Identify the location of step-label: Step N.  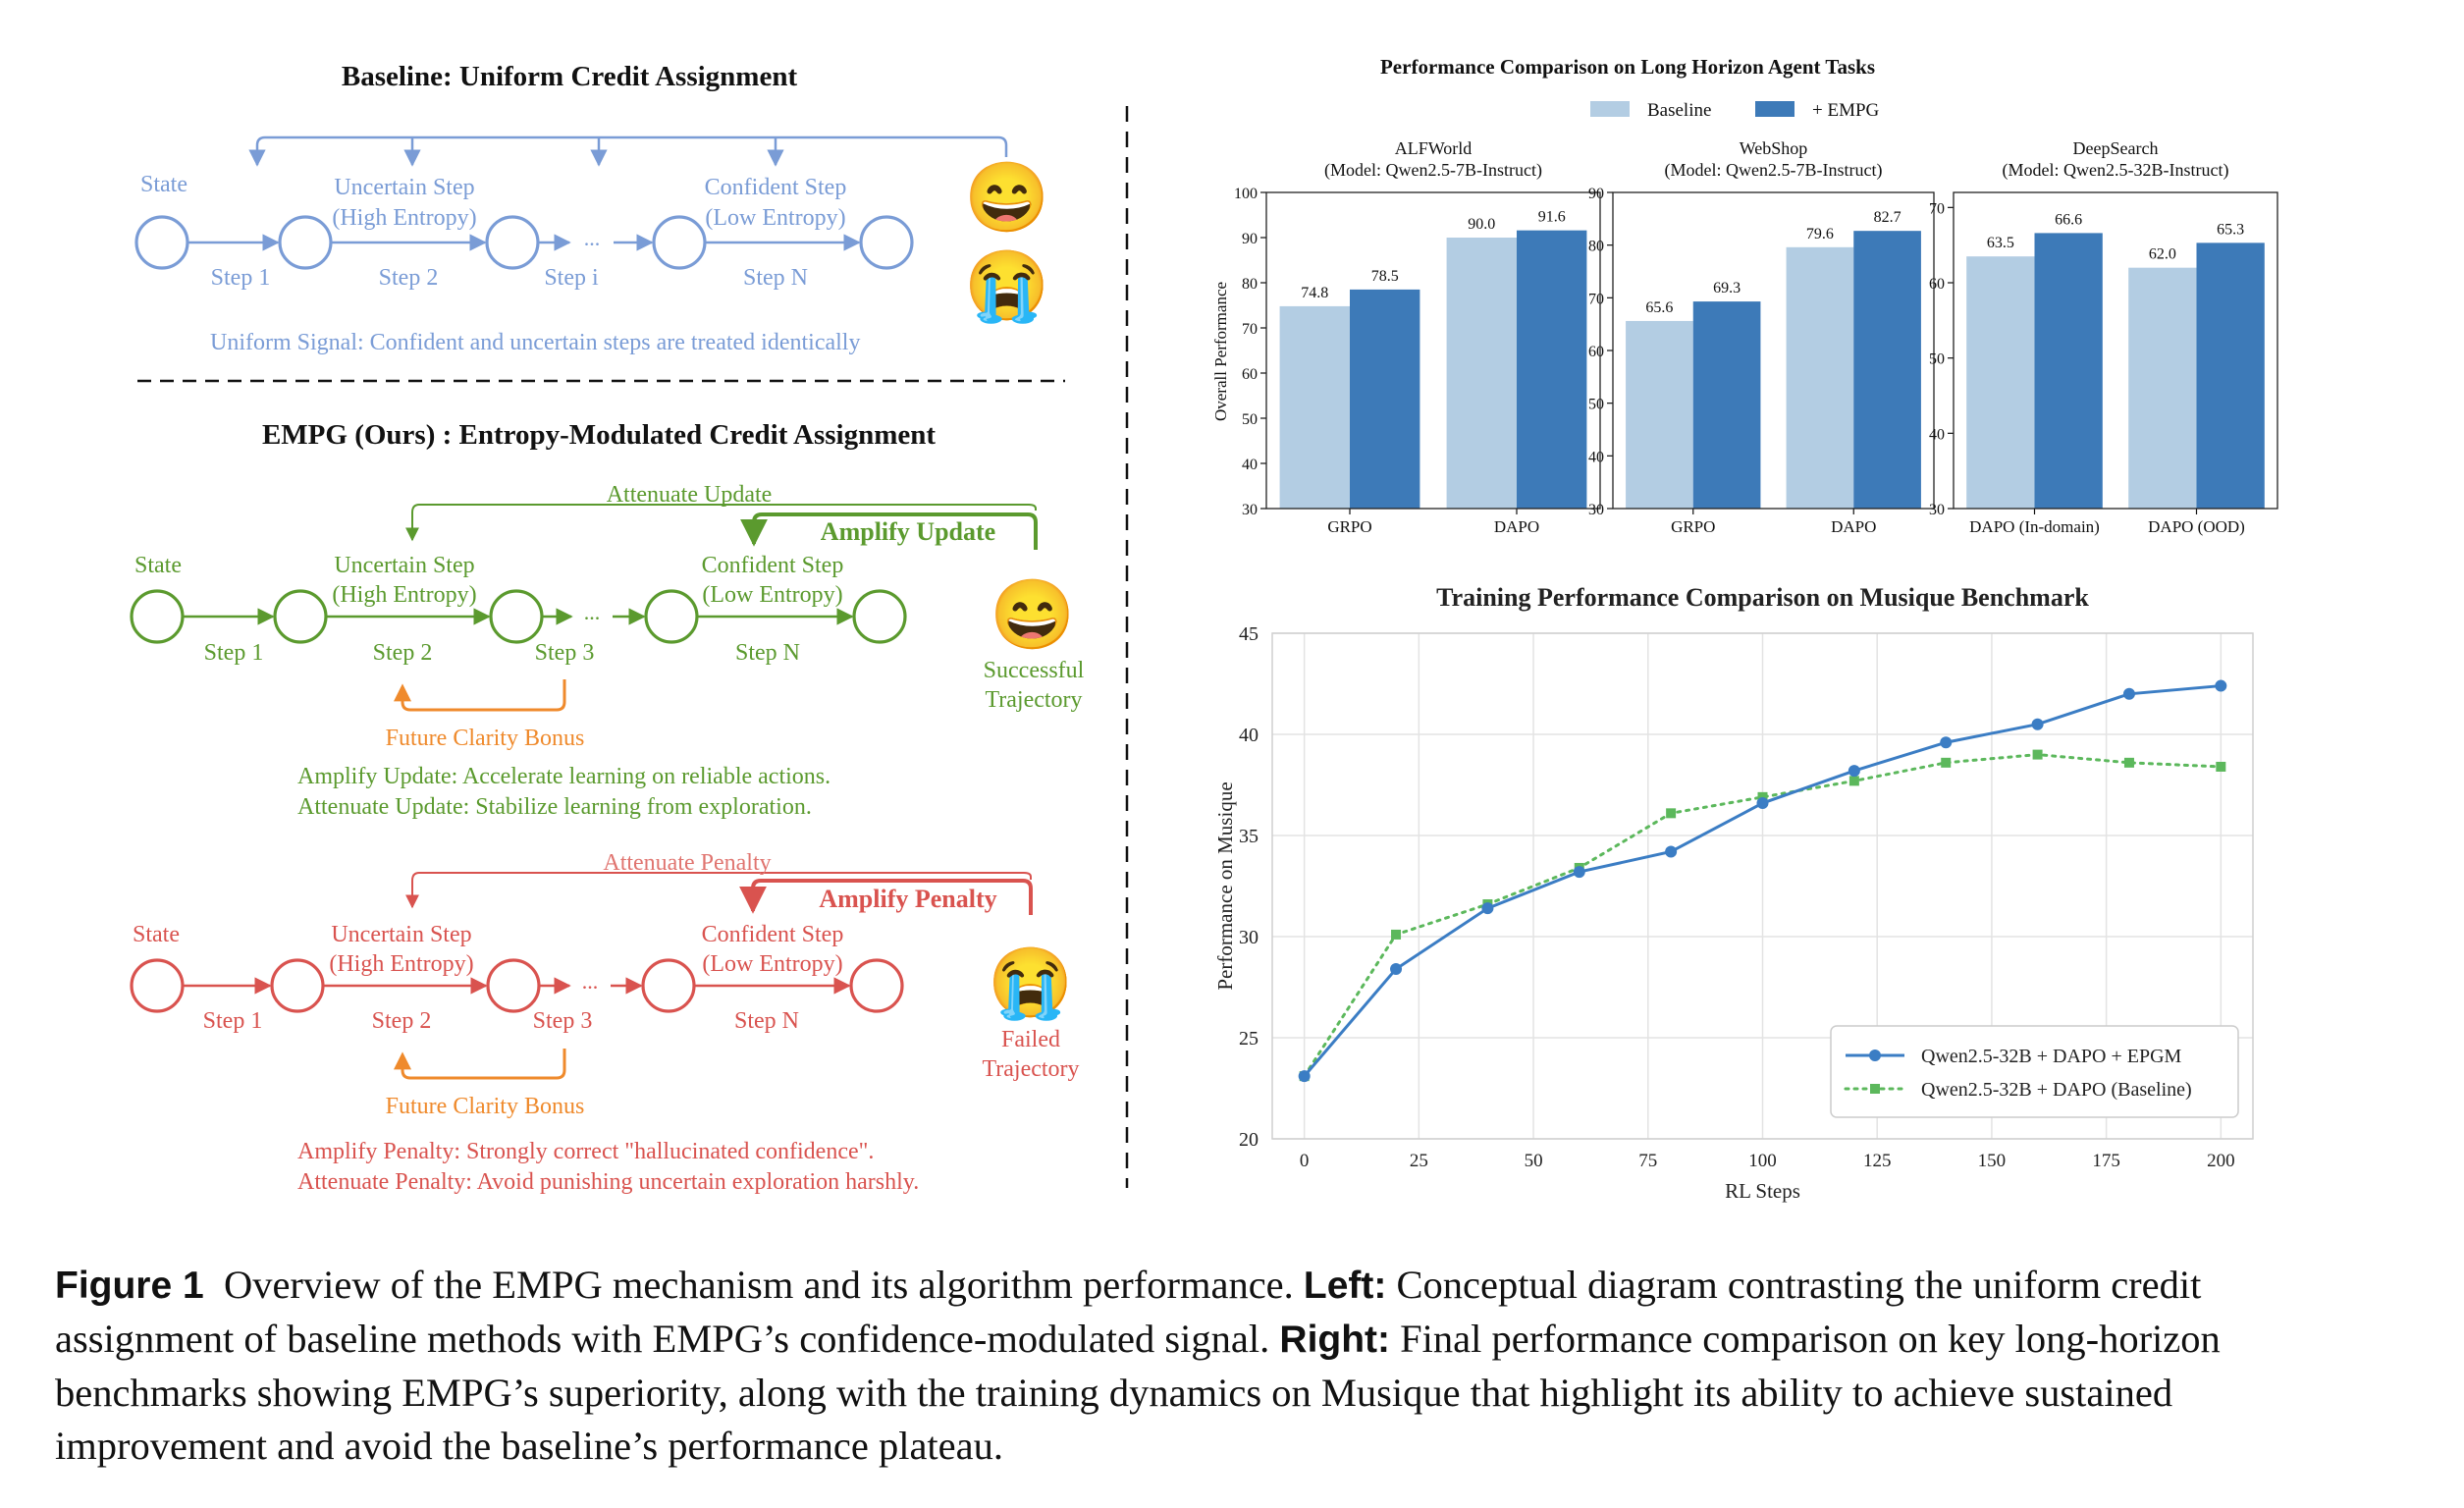
(775, 278).